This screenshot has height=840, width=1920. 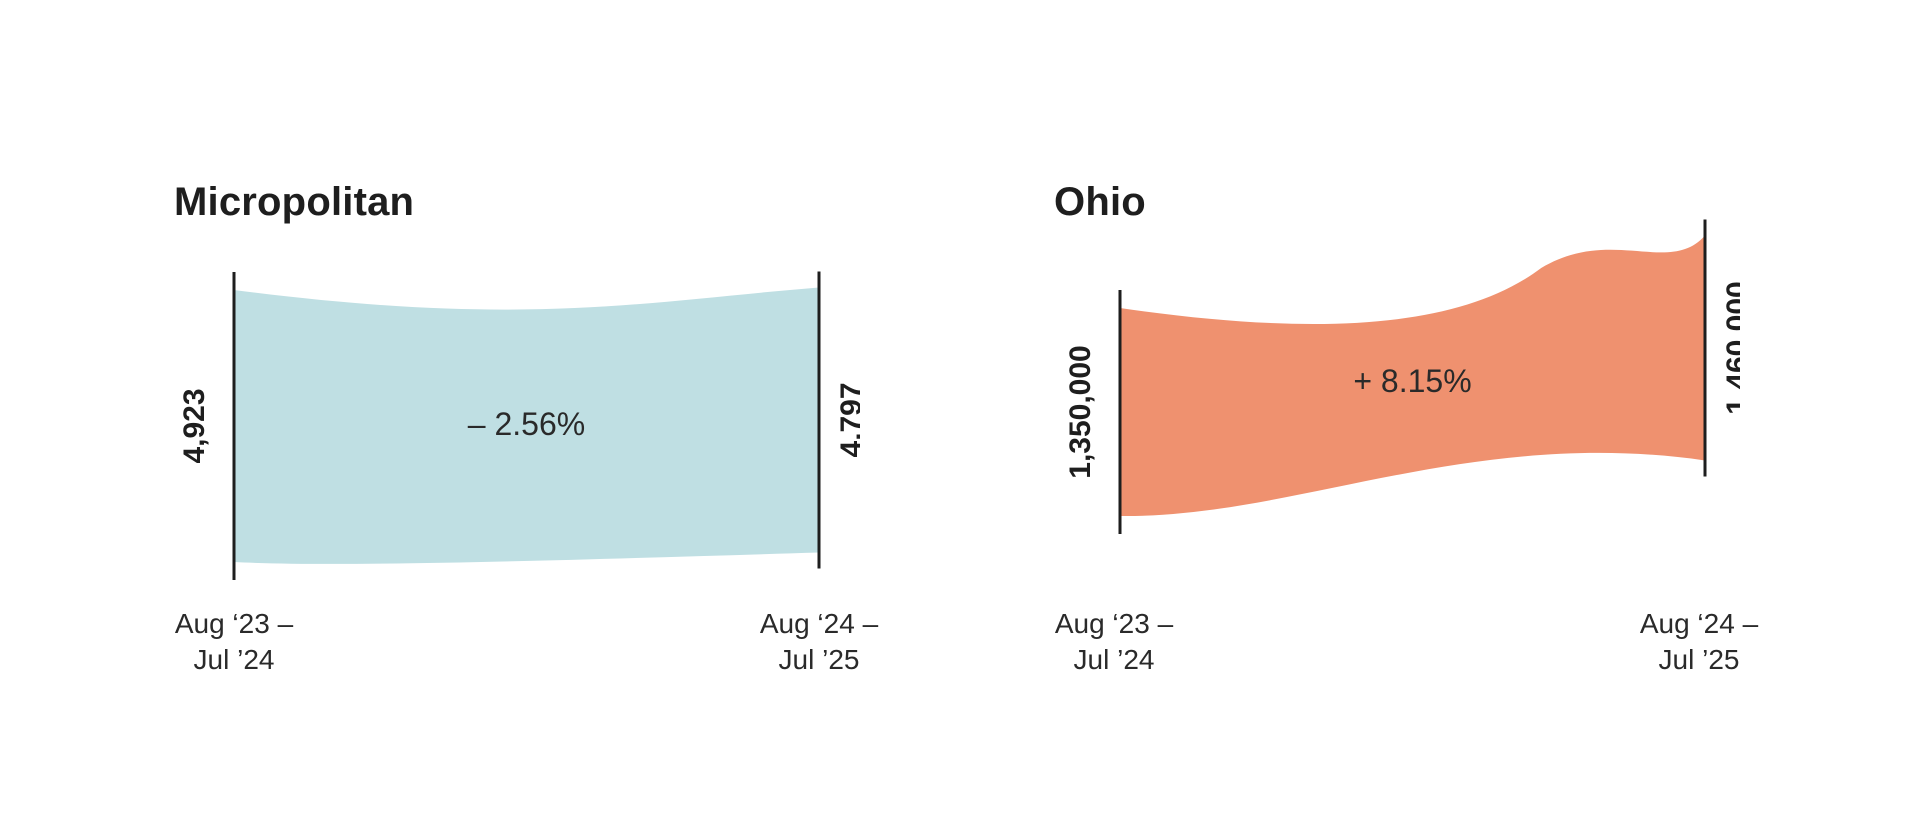 I want to click on end-value-label: 1,460,000, so click(x=1730, y=347).